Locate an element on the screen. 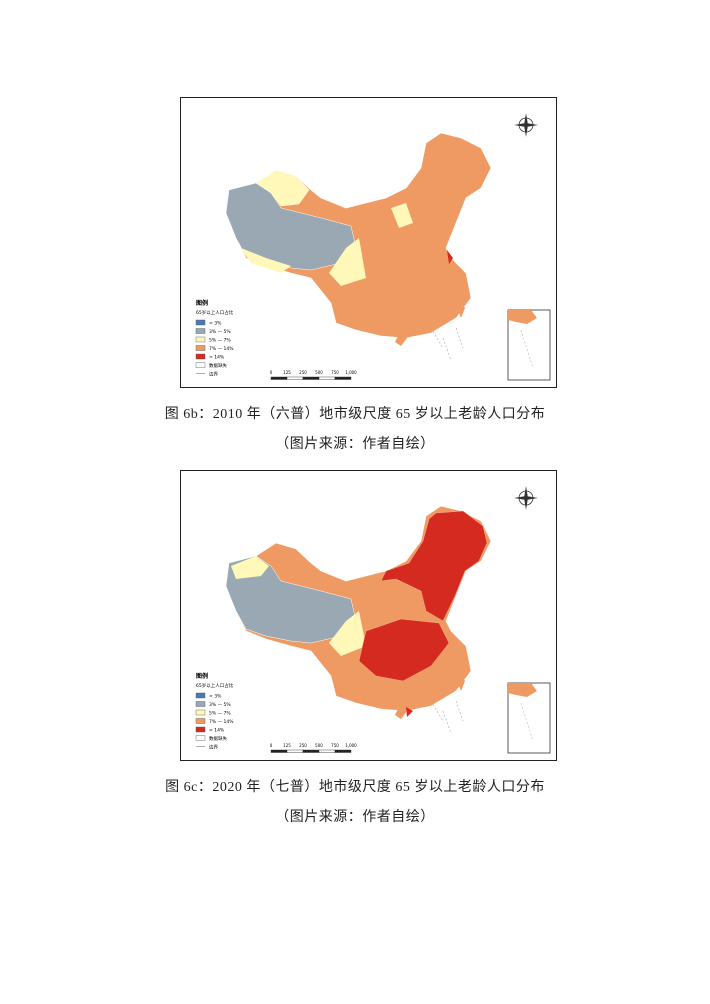  caption: 图 6b：2010 年（六普）地市级尺度 65 岁以上老龄人口分布 is located at coordinates (355, 414).